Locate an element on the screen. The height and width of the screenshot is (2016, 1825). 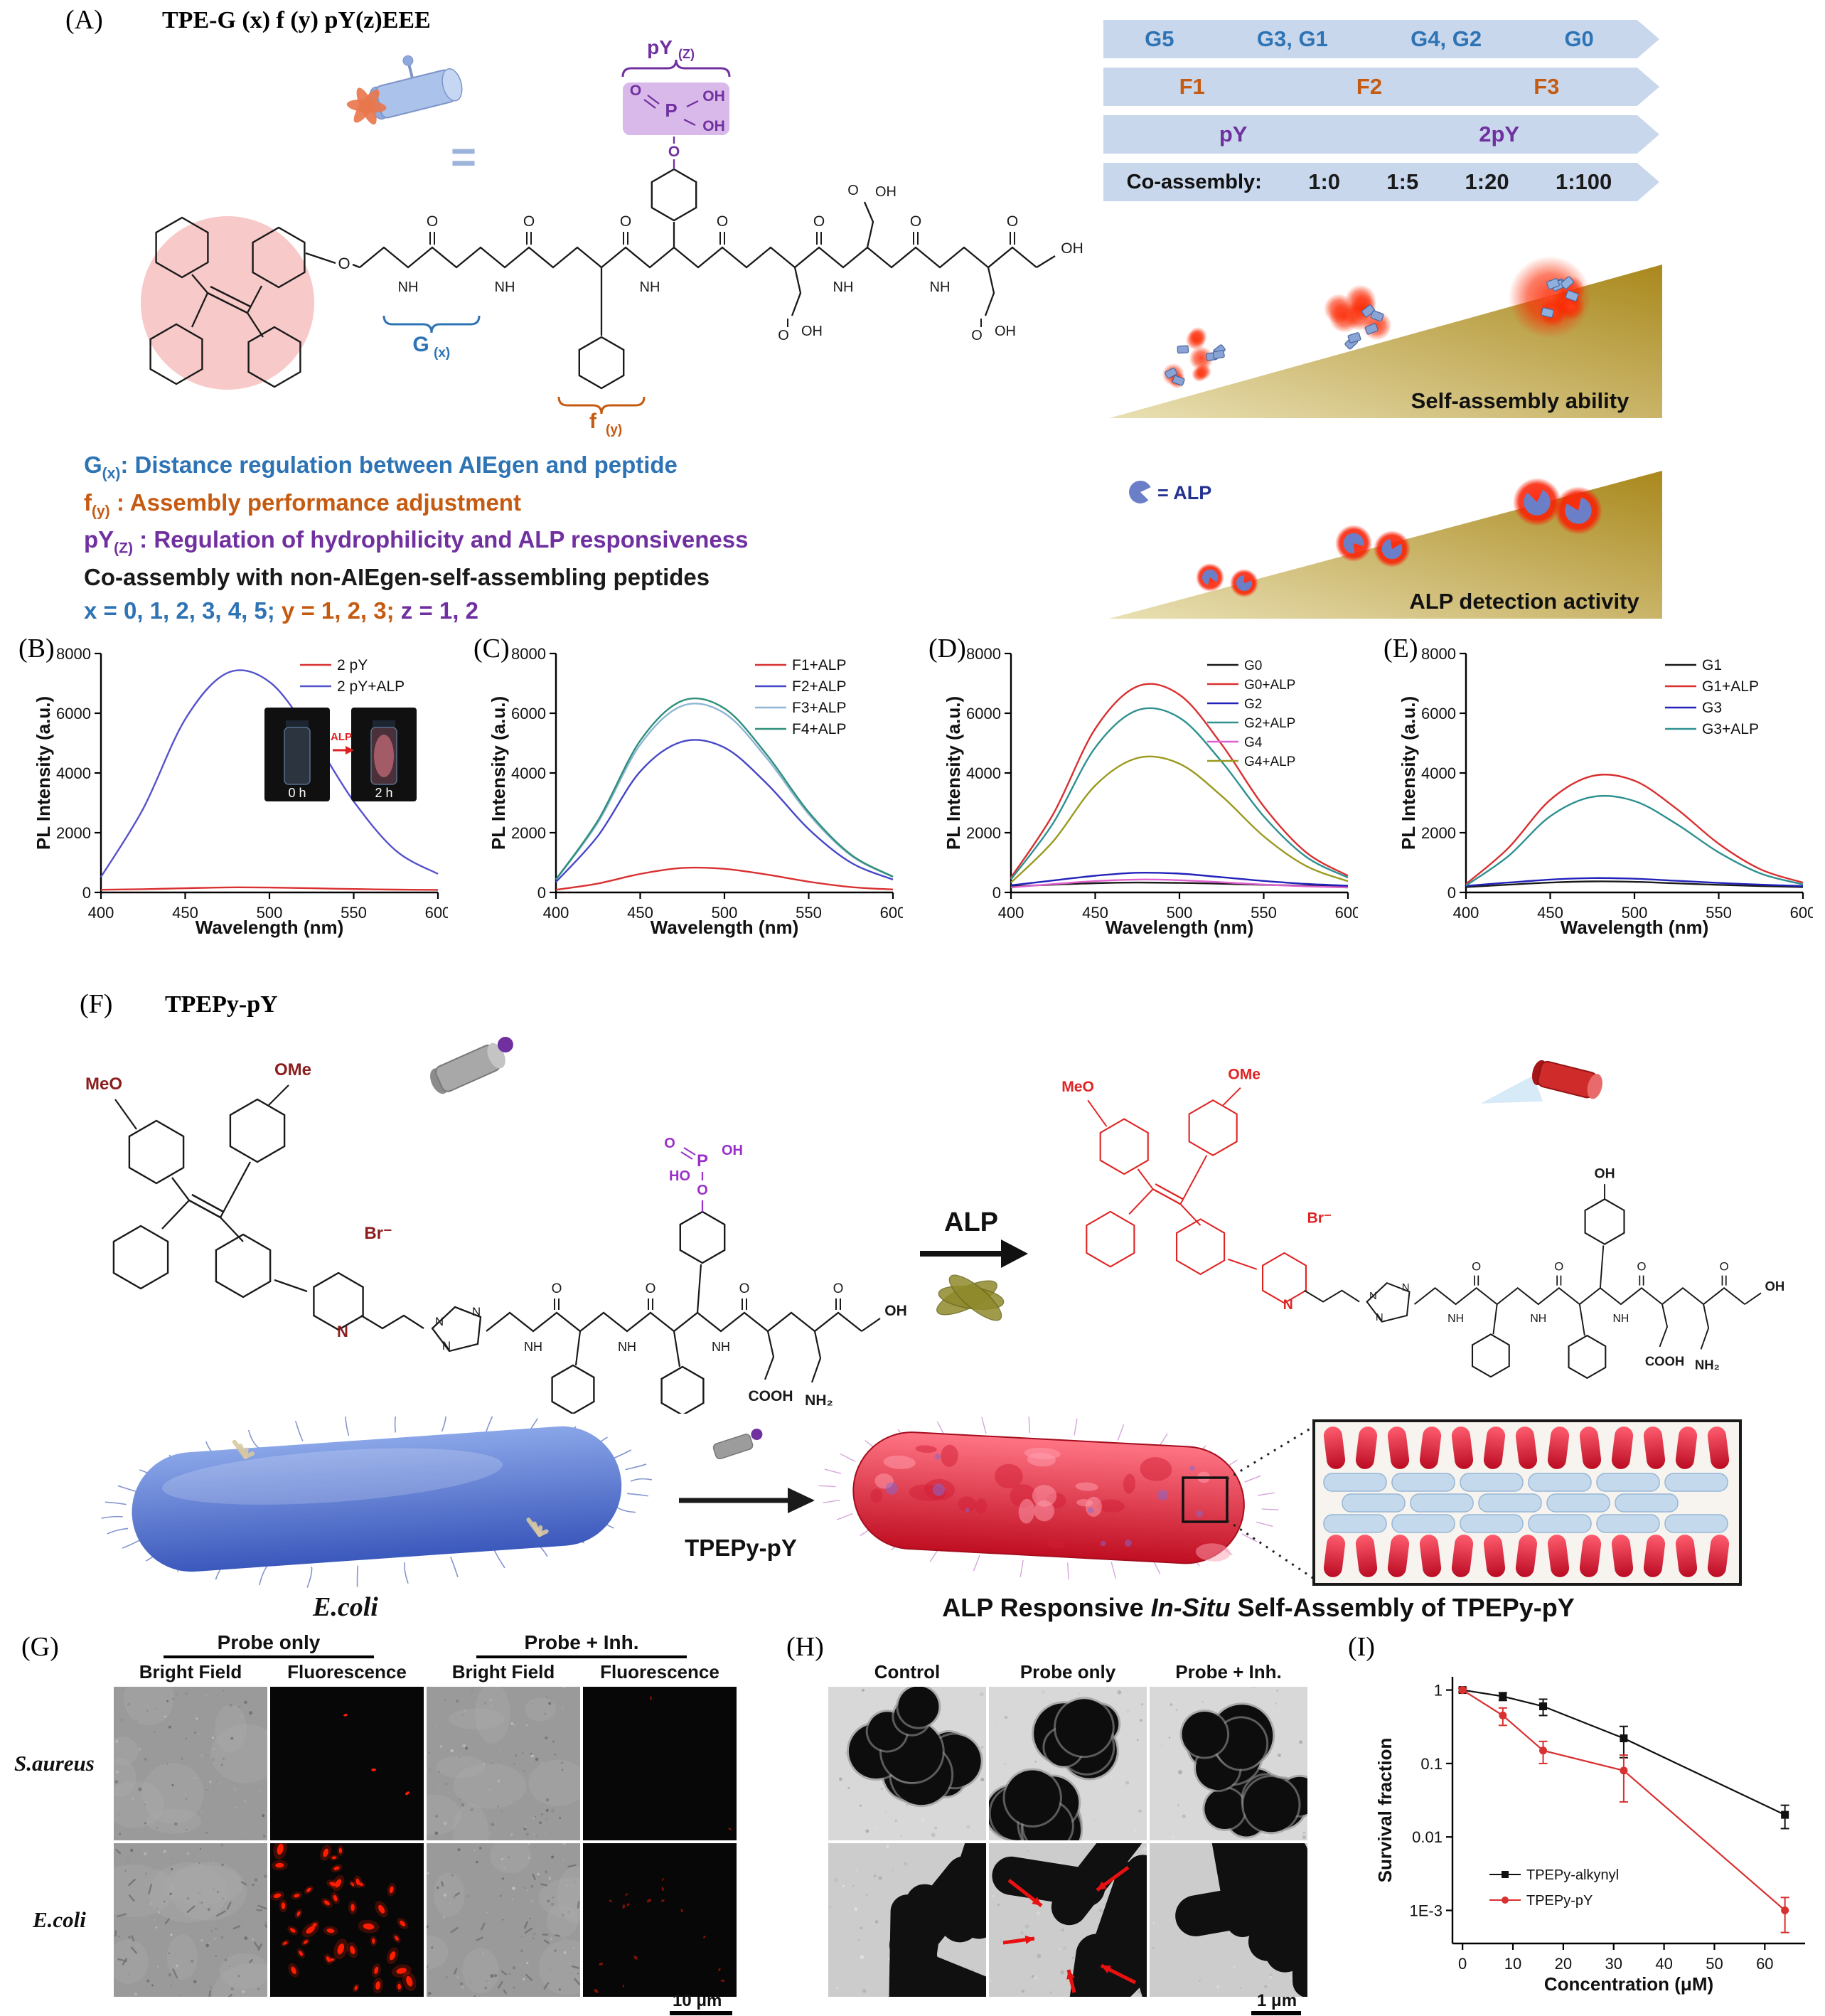
svg-text: 10 is located at coordinates (1512, 1964).